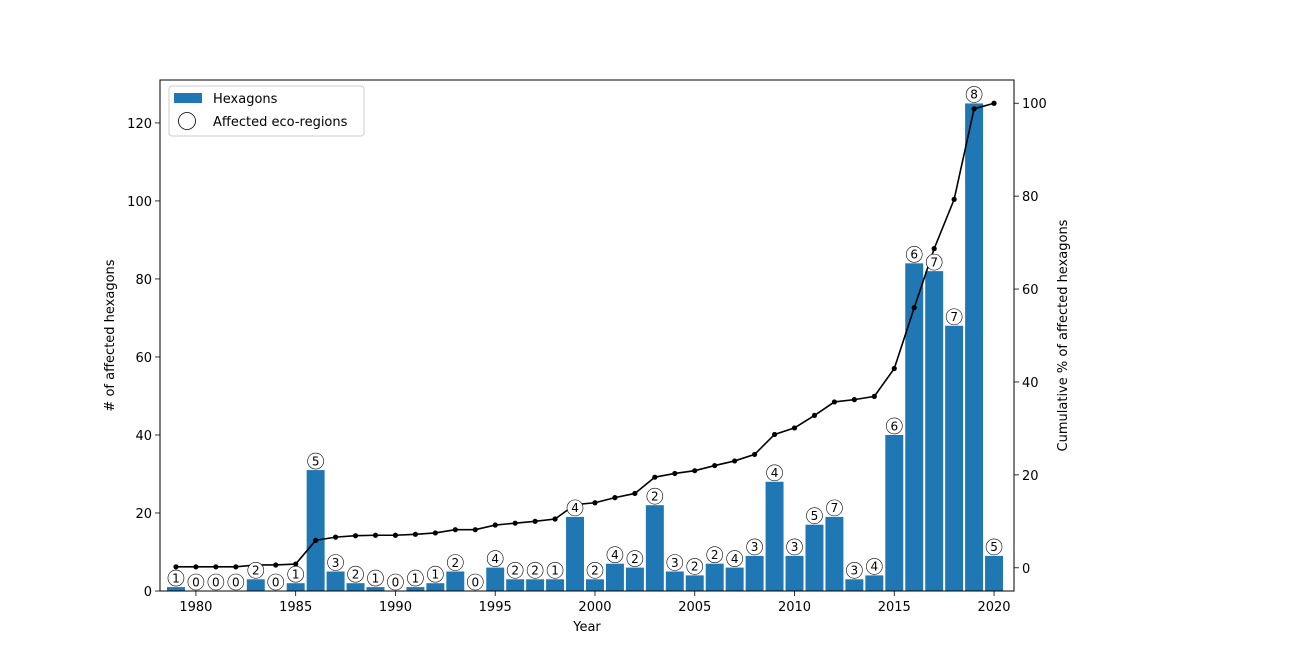  I want to click on eco-count-1997: 2, so click(535, 571).